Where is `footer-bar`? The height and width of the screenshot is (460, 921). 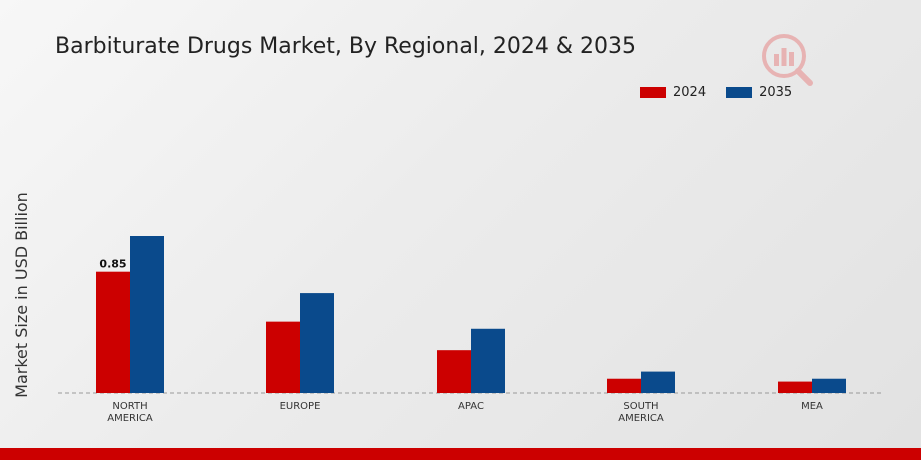
footer-bar is located at coordinates (460, 454).